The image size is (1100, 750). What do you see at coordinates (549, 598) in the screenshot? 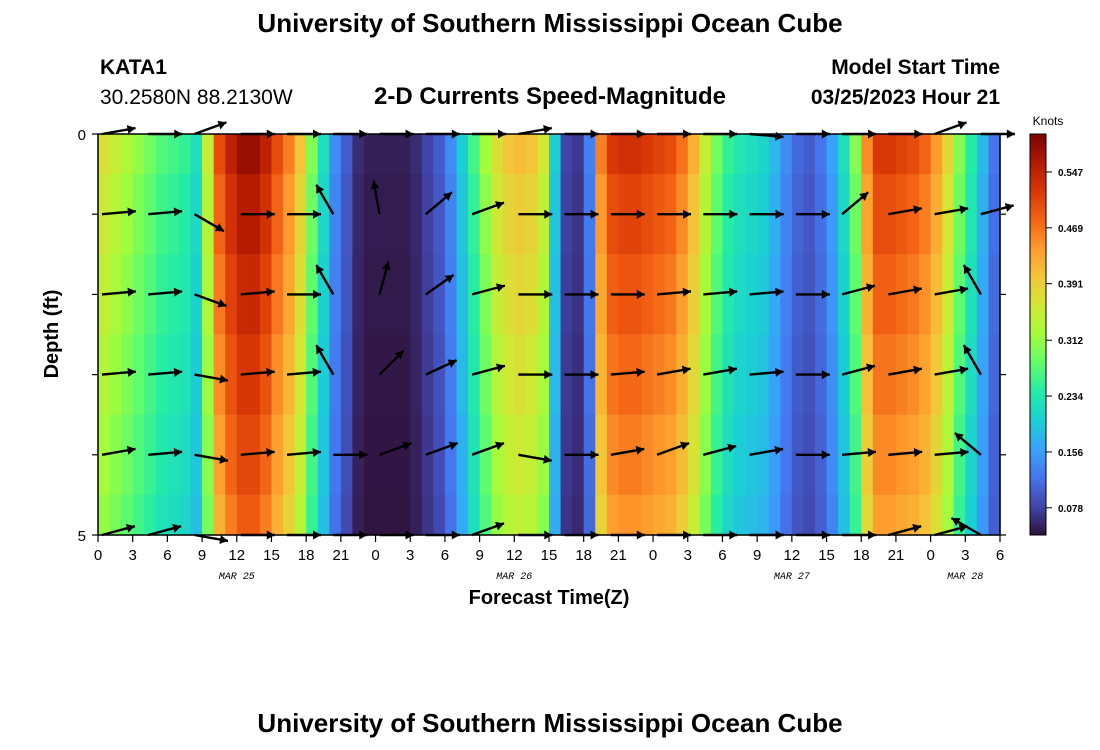
I see `x-axis-title: Forecast Time(Z)` at bounding box center [549, 598].